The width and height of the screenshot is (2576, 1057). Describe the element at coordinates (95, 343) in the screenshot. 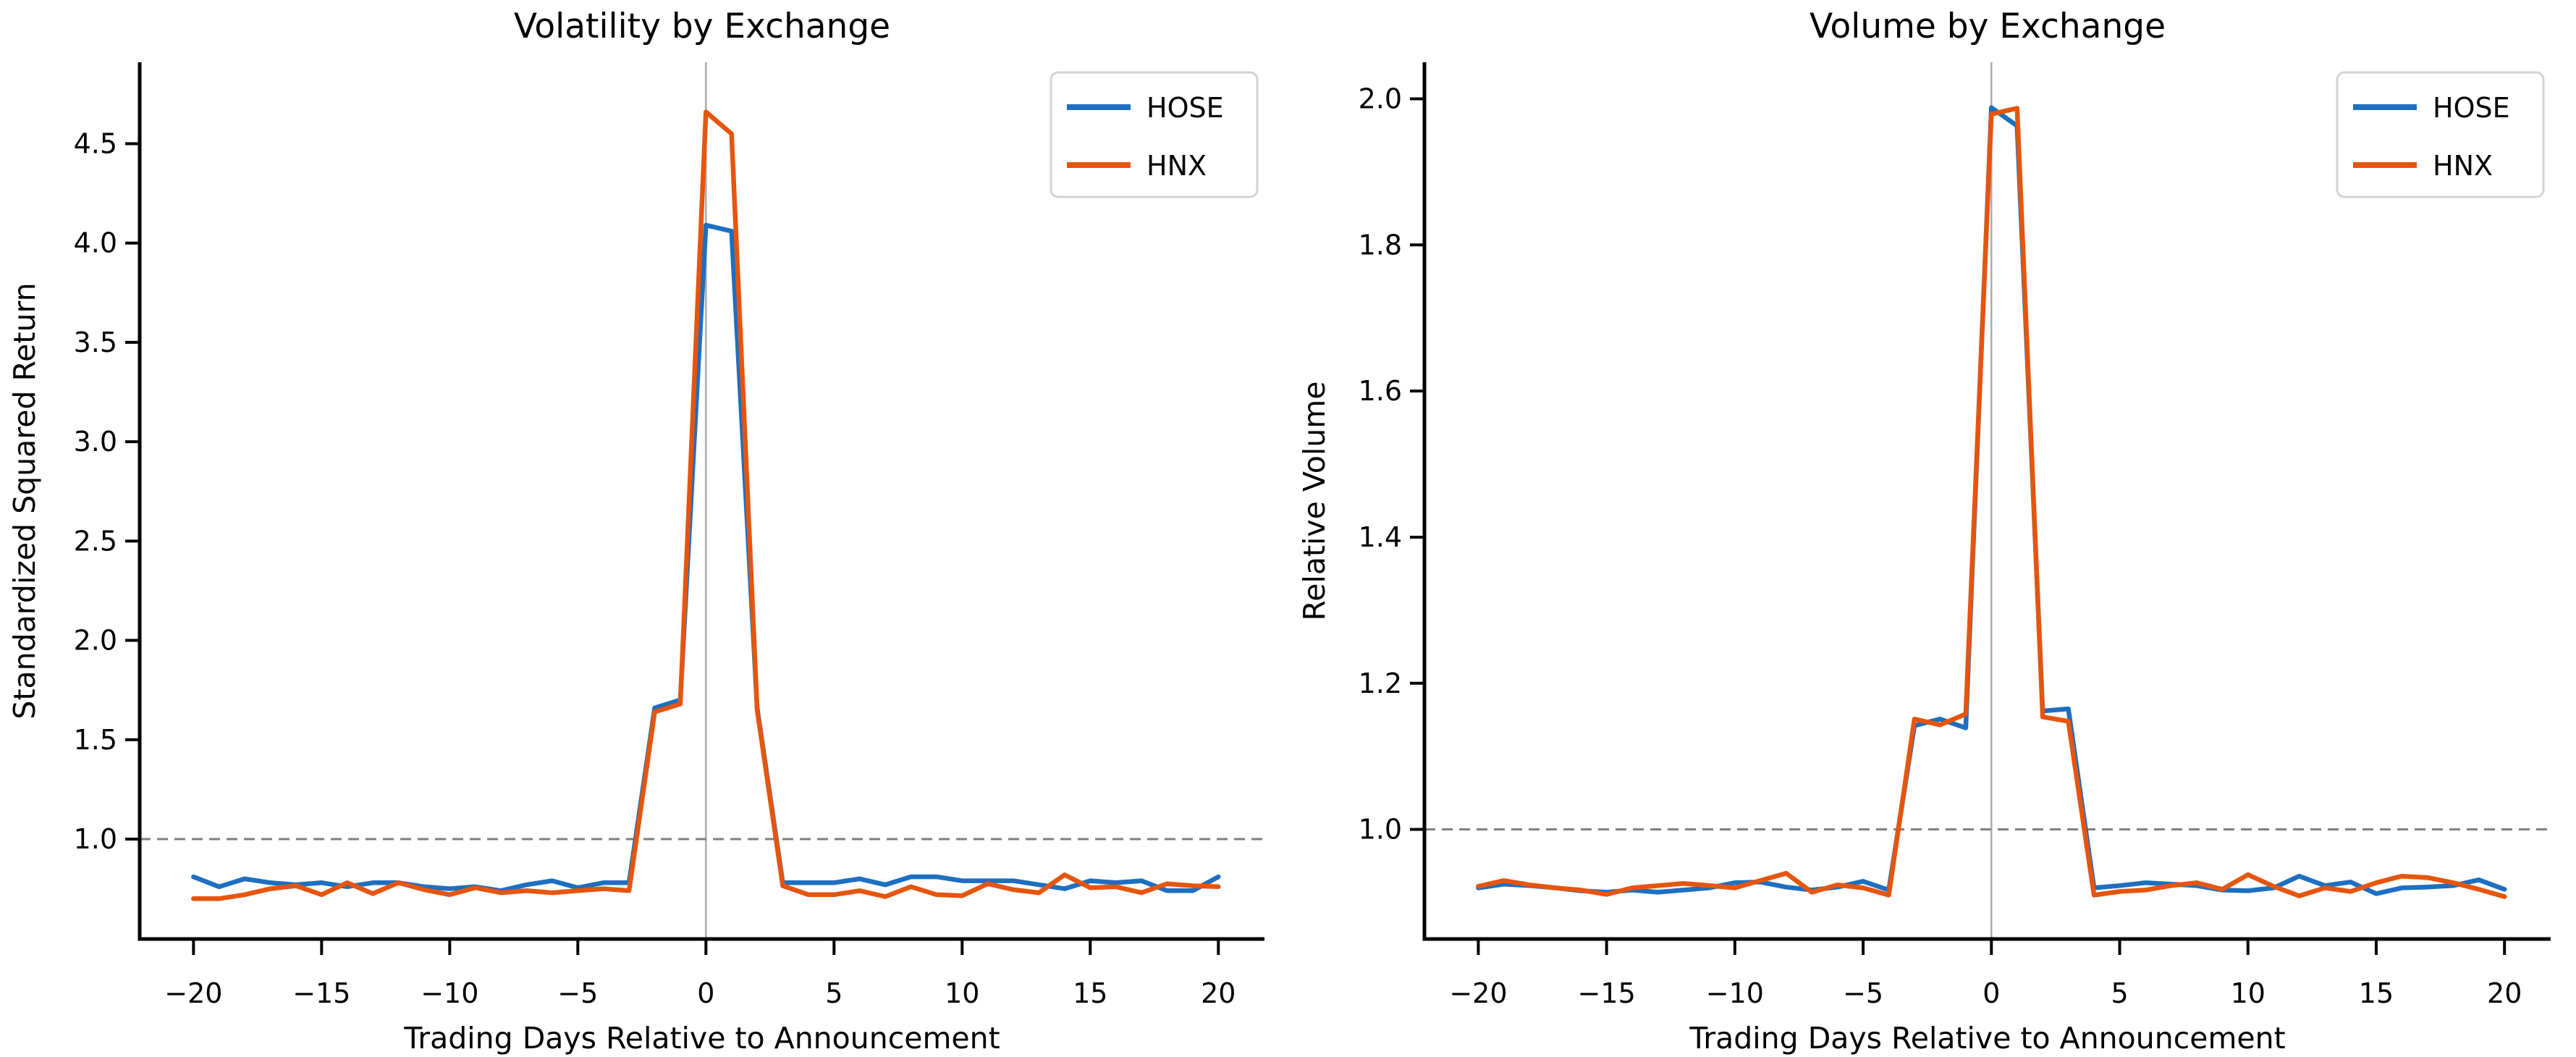

I see `y-tick-label: 3.5` at that location.